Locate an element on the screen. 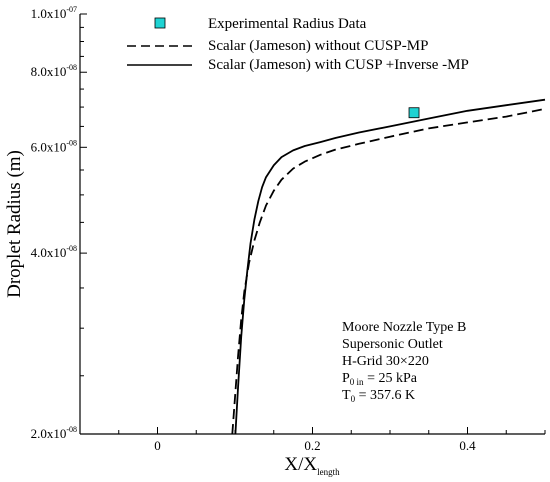 Image resolution: width=550 pixels, height=482 pixels. x-tick-label-0: 0 is located at coordinates (157, 445).